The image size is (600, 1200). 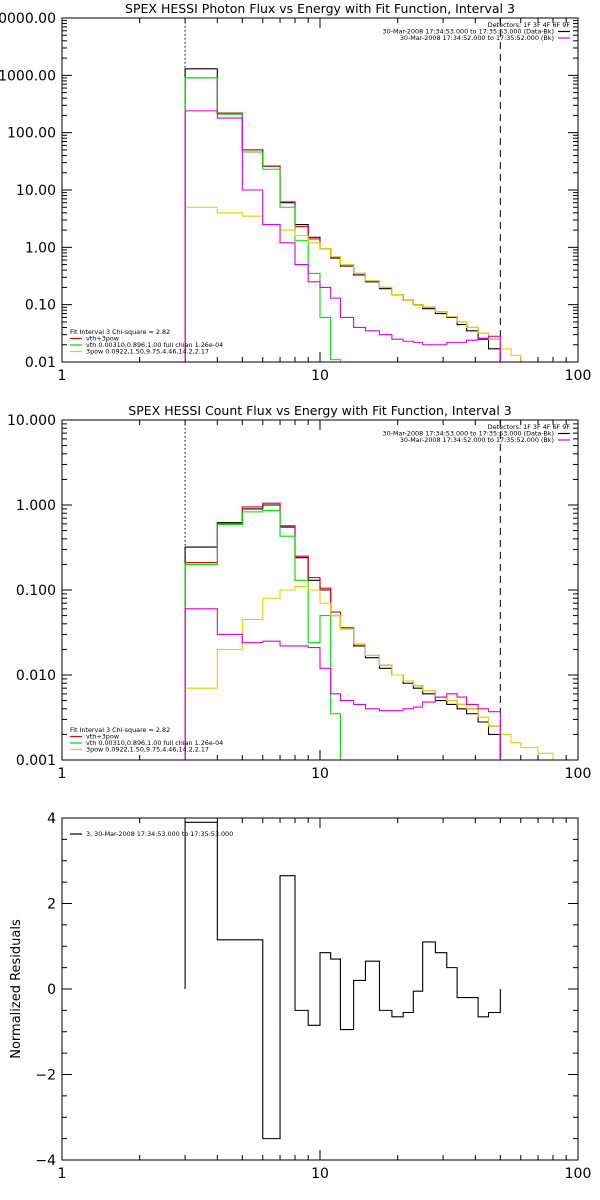 What do you see at coordinates (40, 363) in the screenshot?
I see `panel1-y-tick-label: 0.01` at bounding box center [40, 363].